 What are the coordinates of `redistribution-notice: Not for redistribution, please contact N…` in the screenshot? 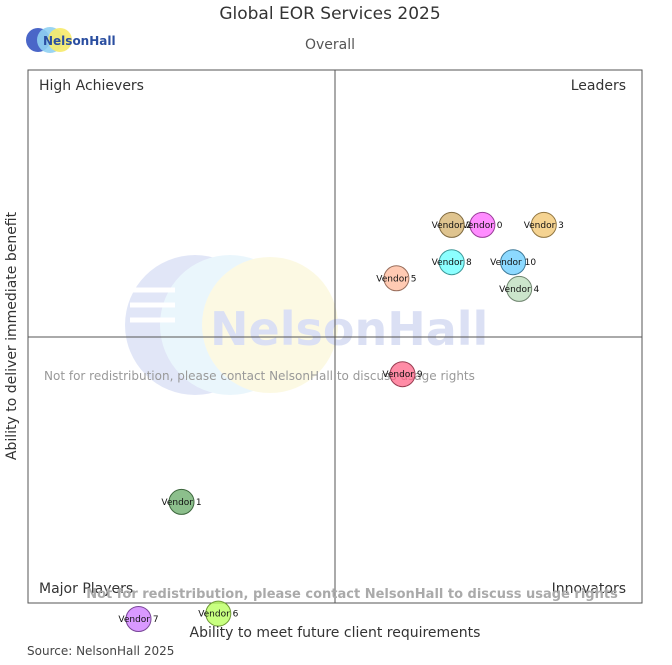 It's located at (259, 376).